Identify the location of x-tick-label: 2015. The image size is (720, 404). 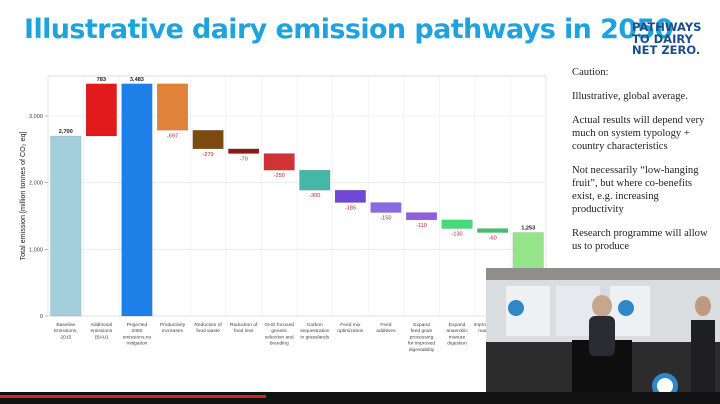
(65, 337).